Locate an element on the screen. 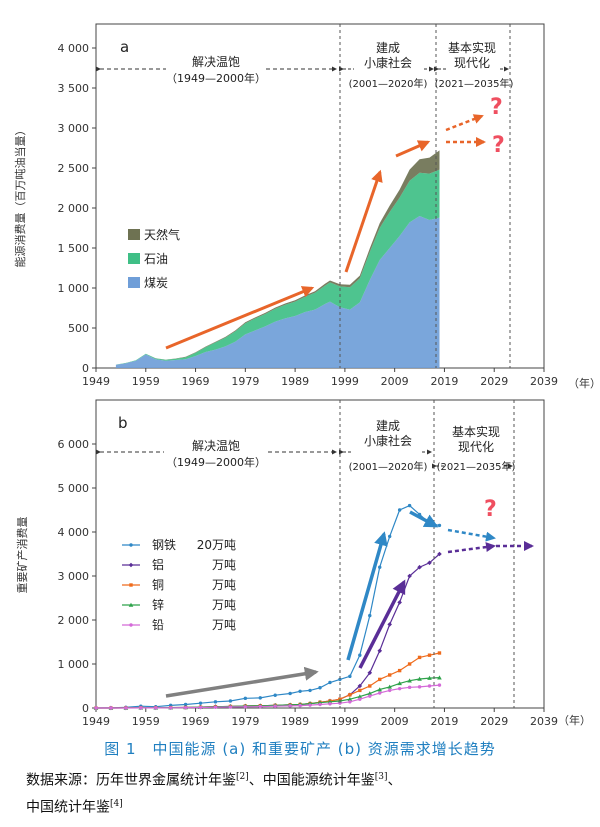 This screenshot has height=827, width=600. legend-unit-steel: 20万吨 is located at coordinates (216, 545).